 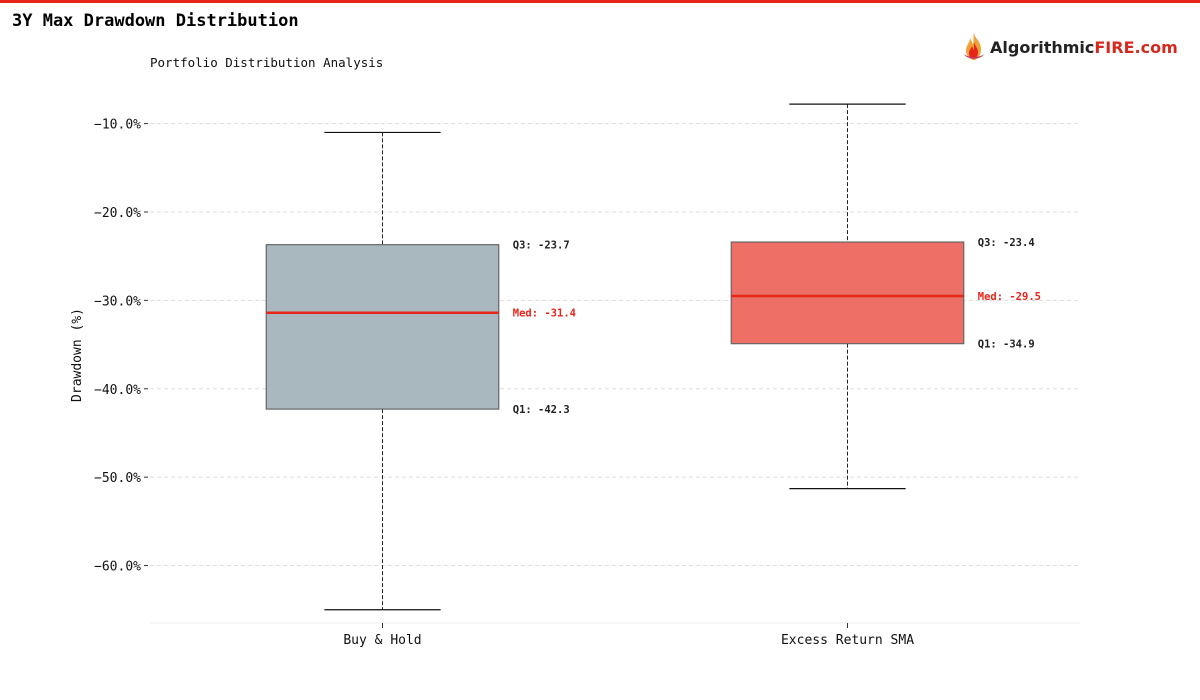 What do you see at coordinates (77, 355) in the screenshot?
I see `y-axis-label: Drawdown (%)` at bounding box center [77, 355].